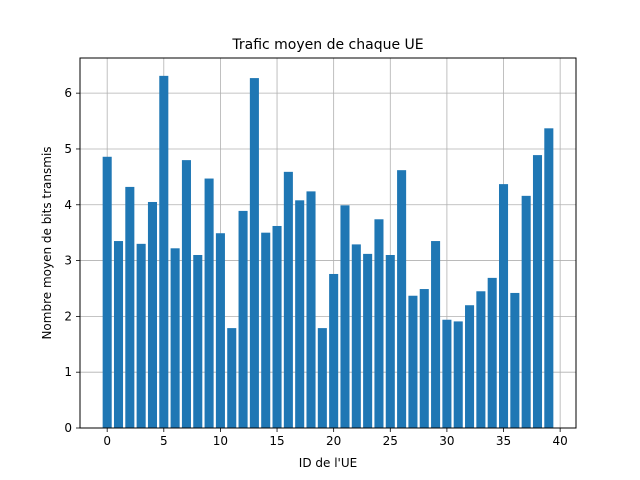 The width and height of the screenshot is (640, 480). What do you see at coordinates (560, 441) in the screenshot?
I see `x-tick-label: 40` at bounding box center [560, 441].